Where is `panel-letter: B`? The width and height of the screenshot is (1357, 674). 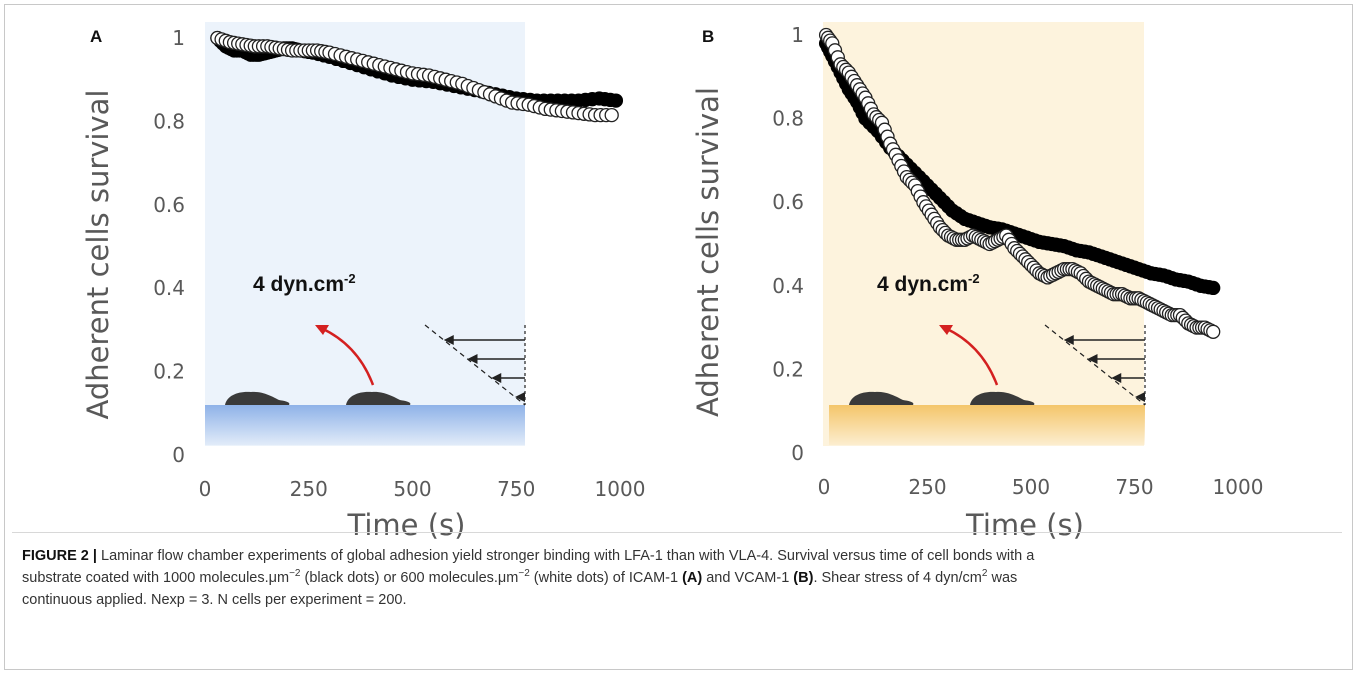 panel-letter: B is located at coordinates (708, 36).